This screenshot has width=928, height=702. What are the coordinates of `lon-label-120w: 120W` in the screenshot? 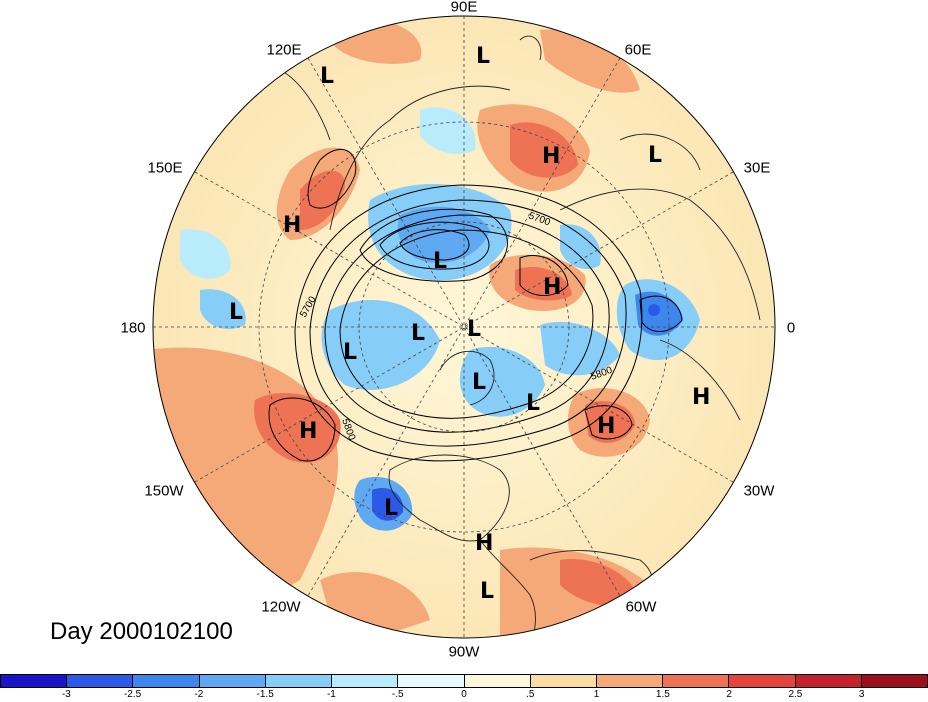 It's located at (281, 607).